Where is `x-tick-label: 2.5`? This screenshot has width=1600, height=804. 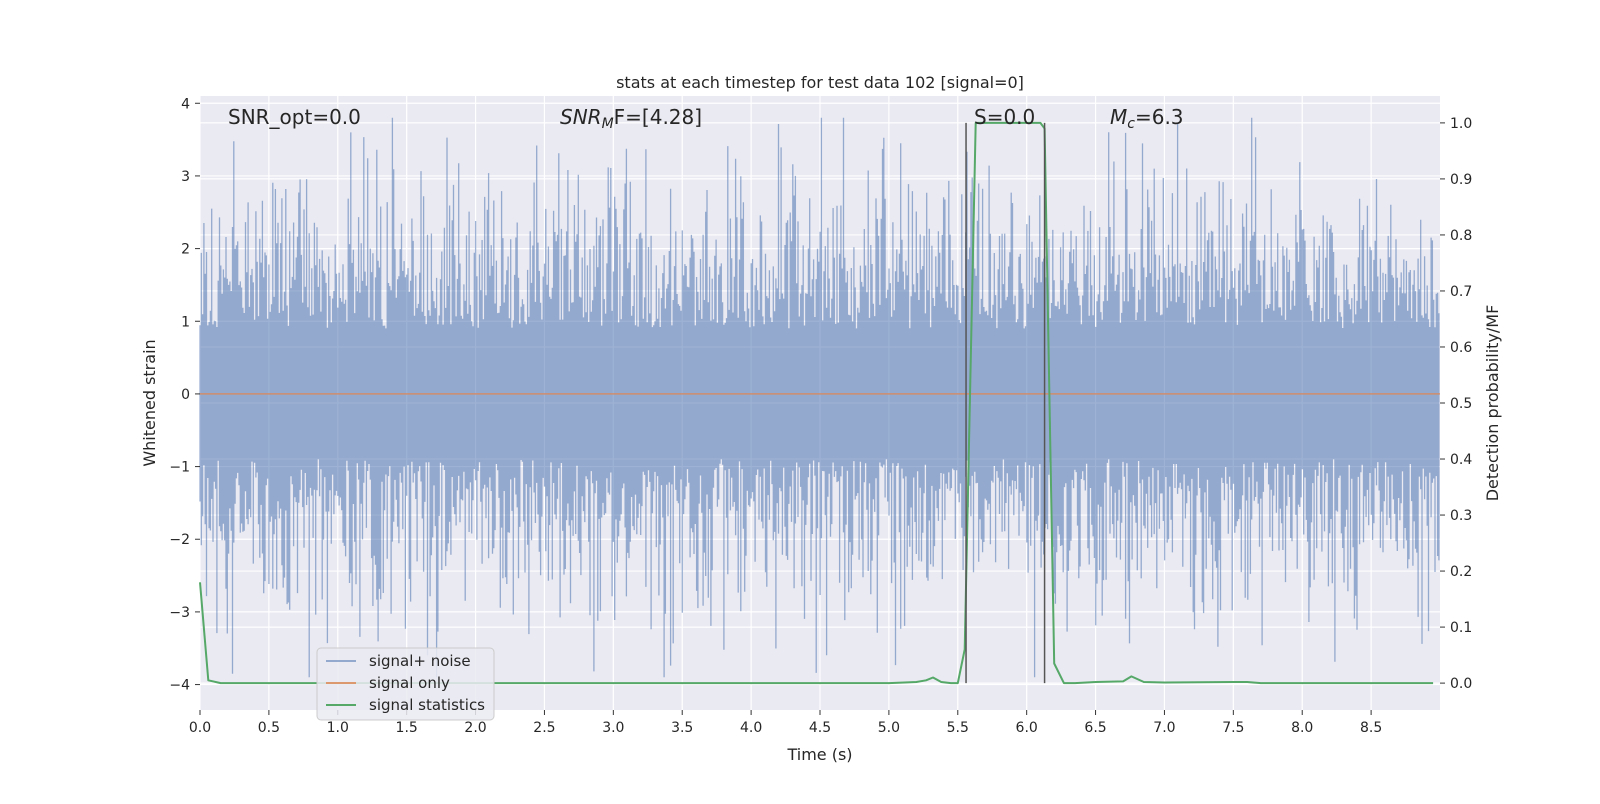 x-tick-label: 2.5 is located at coordinates (544, 728).